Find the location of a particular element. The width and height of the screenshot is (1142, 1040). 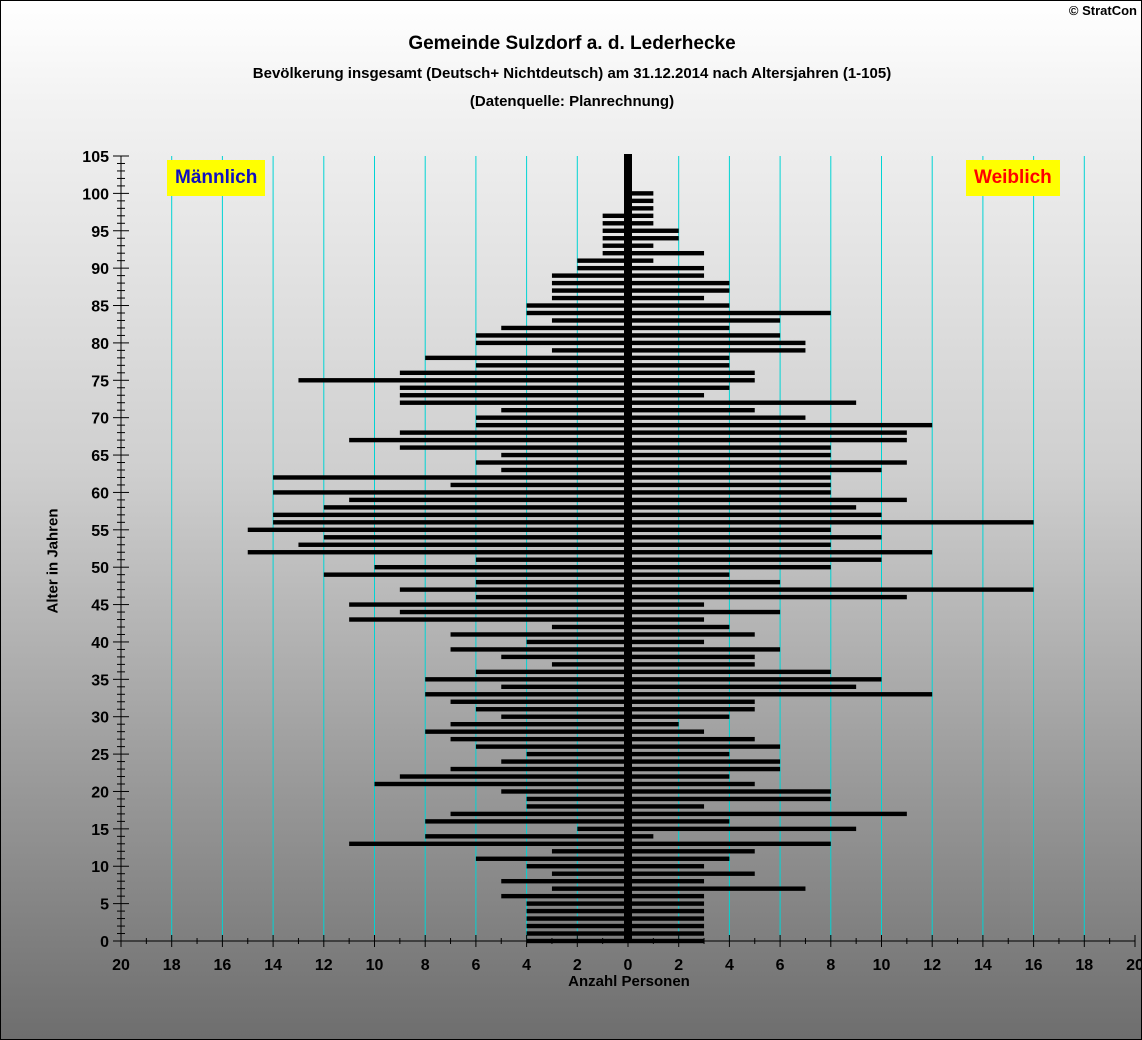

y-tick-label: 20 is located at coordinates (100, 792).